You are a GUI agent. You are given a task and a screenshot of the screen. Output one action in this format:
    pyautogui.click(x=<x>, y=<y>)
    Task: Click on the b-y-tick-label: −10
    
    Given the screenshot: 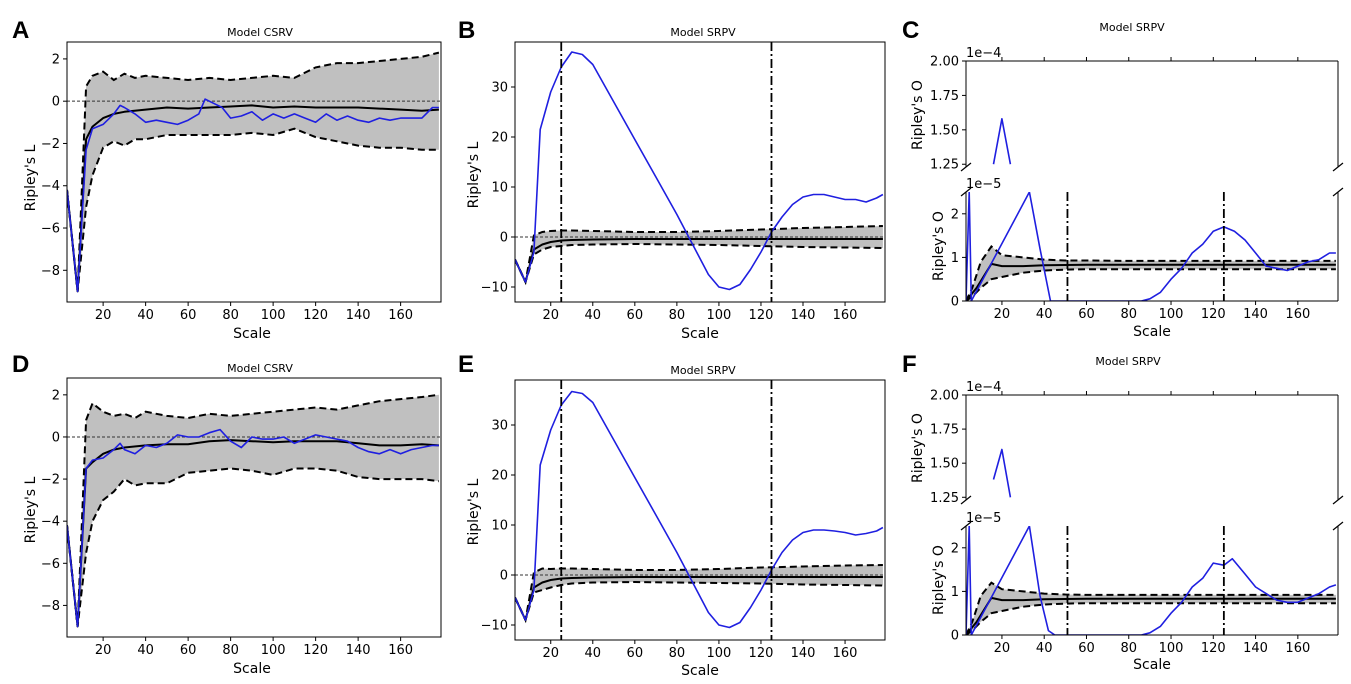 What is the action you would take?
    pyautogui.click(x=494, y=288)
    